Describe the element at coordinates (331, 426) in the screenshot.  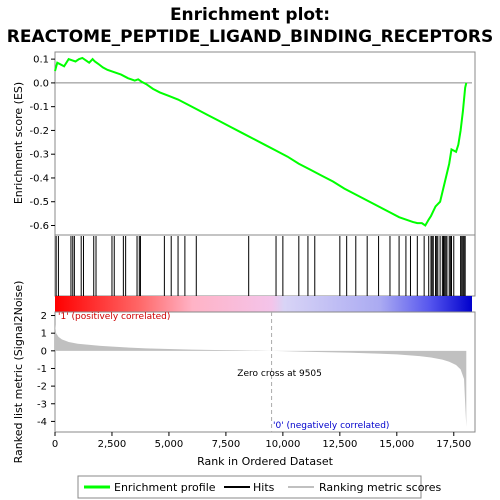
I see `negative-correlation-label: '0' (negatively correlated)` at that location.